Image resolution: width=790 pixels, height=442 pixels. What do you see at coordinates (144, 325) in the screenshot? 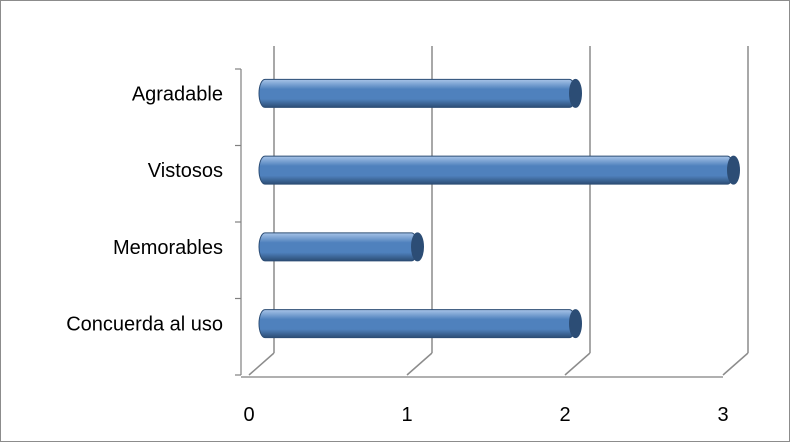
I see `category-label-0: Concuerda al uso` at bounding box center [144, 325].